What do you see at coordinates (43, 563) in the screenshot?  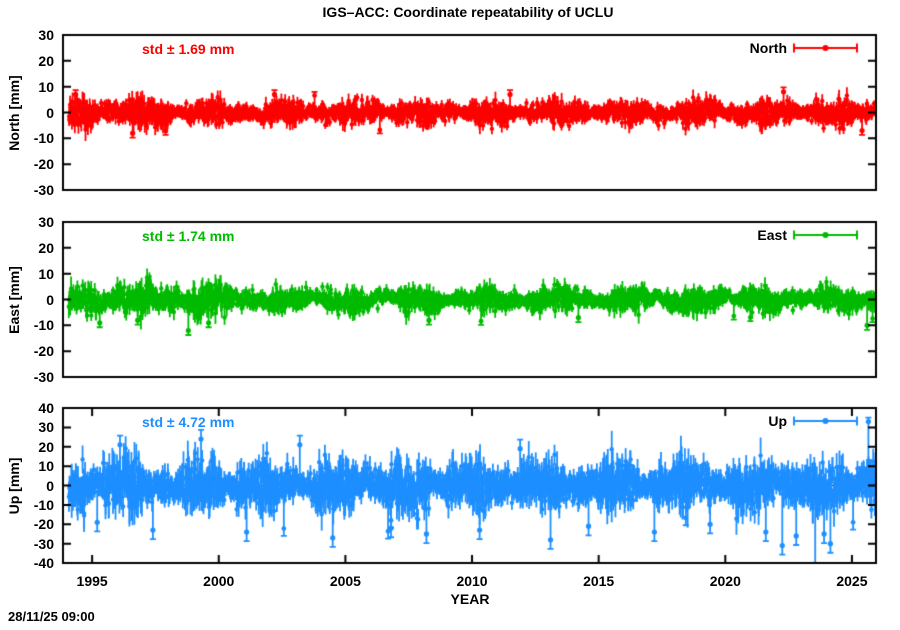 I see `y-tick-label: -40` at bounding box center [43, 563].